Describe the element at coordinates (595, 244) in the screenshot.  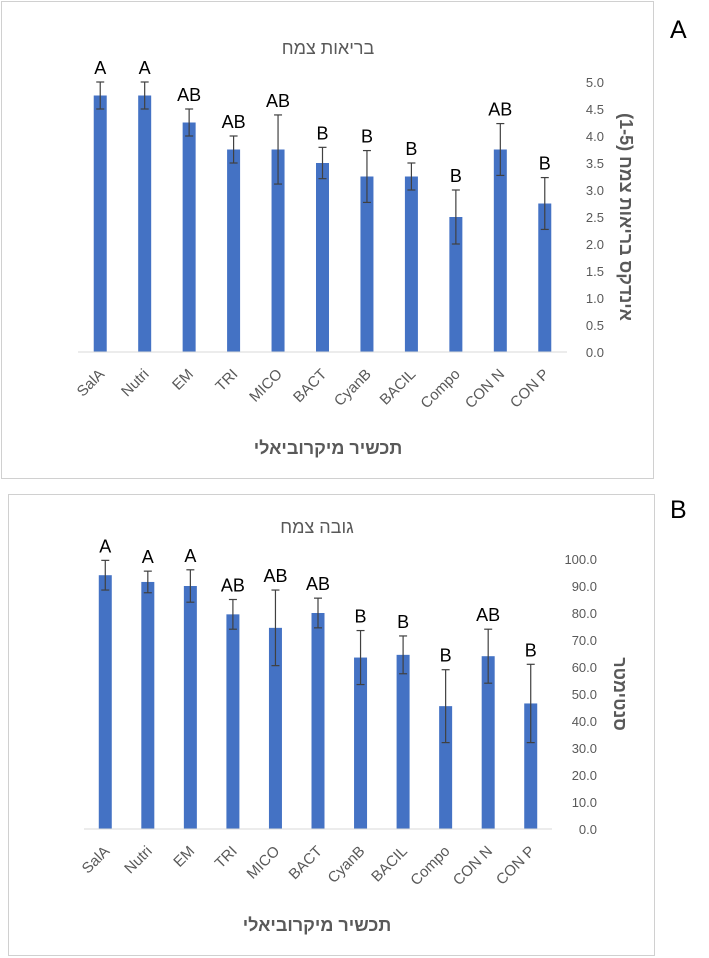
I see `y-tick-label: 2.0` at that location.